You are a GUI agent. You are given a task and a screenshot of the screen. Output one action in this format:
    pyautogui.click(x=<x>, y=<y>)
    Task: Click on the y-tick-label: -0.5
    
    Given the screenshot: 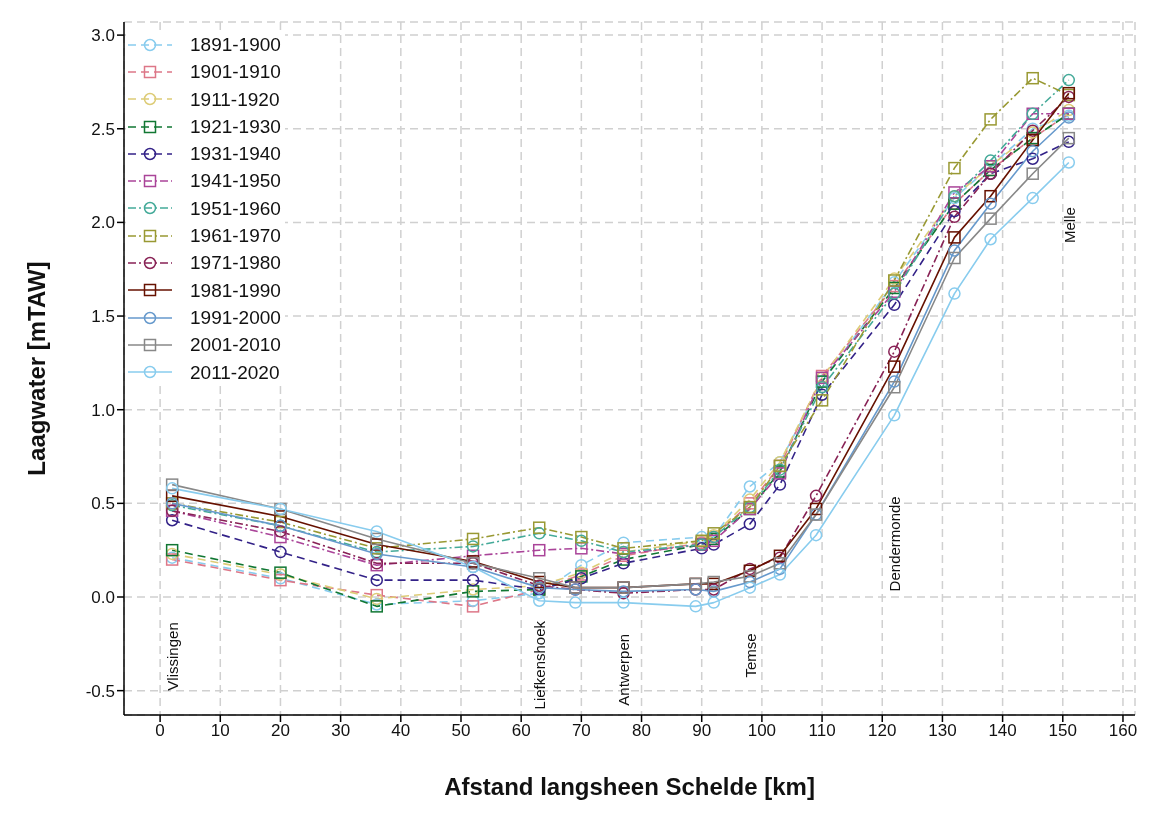 What is the action you would take?
    pyautogui.click(x=100, y=691)
    